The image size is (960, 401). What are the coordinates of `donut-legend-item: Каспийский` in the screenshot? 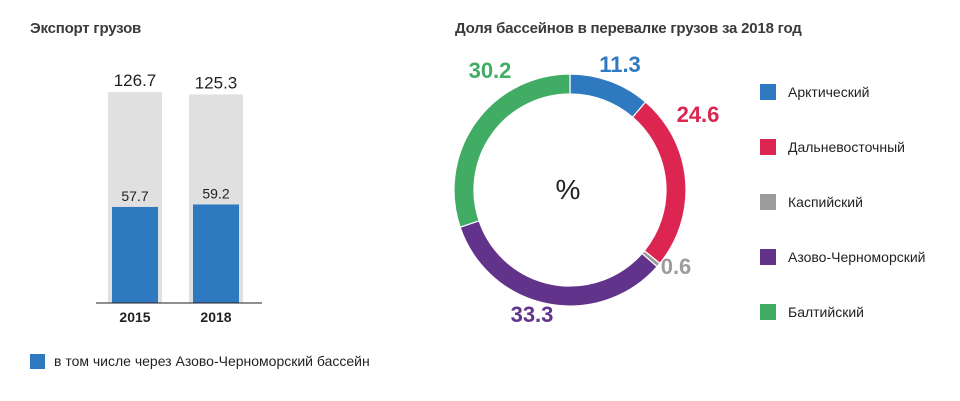 It's located at (811, 202).